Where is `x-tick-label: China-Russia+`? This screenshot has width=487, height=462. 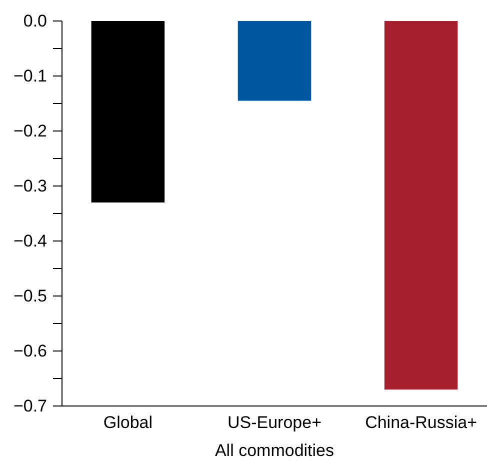
x-tick-label: China-Russia+ is located at coordinates (421, 422).